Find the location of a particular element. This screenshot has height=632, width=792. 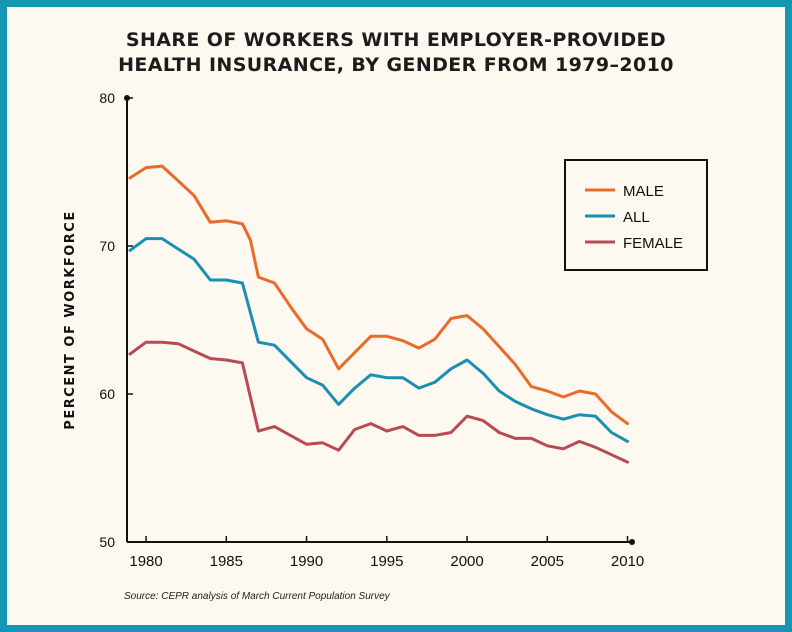

y-tick-label: 70 is located at coordinates (107, 246).